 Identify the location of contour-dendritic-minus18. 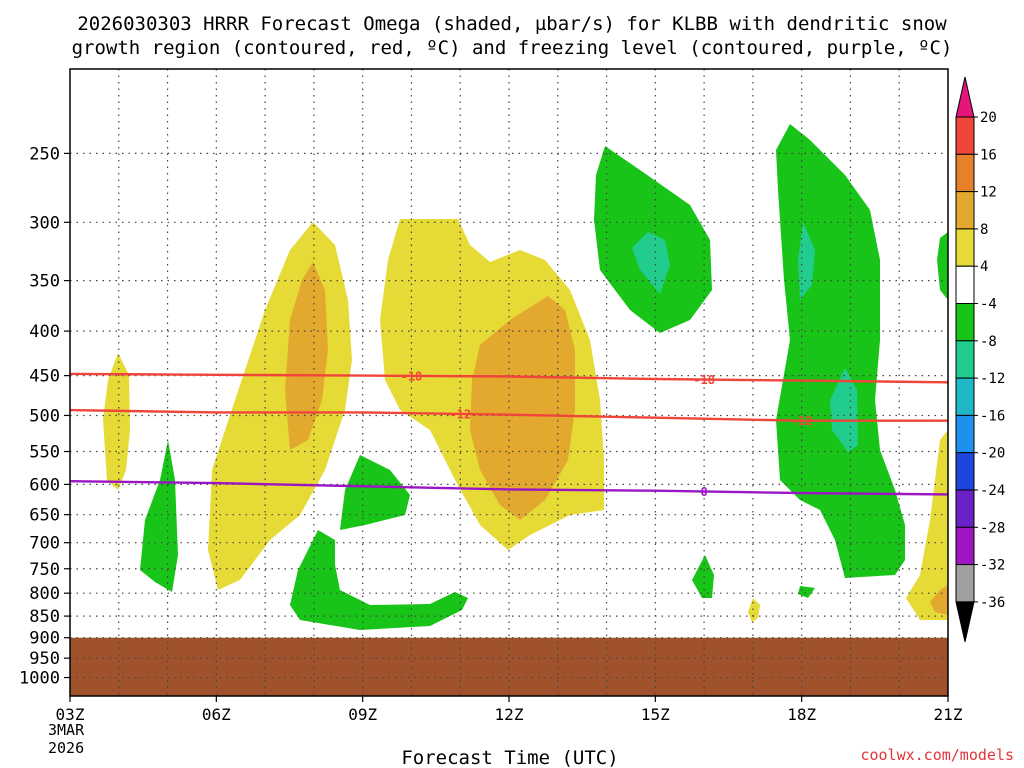
(509, 378).